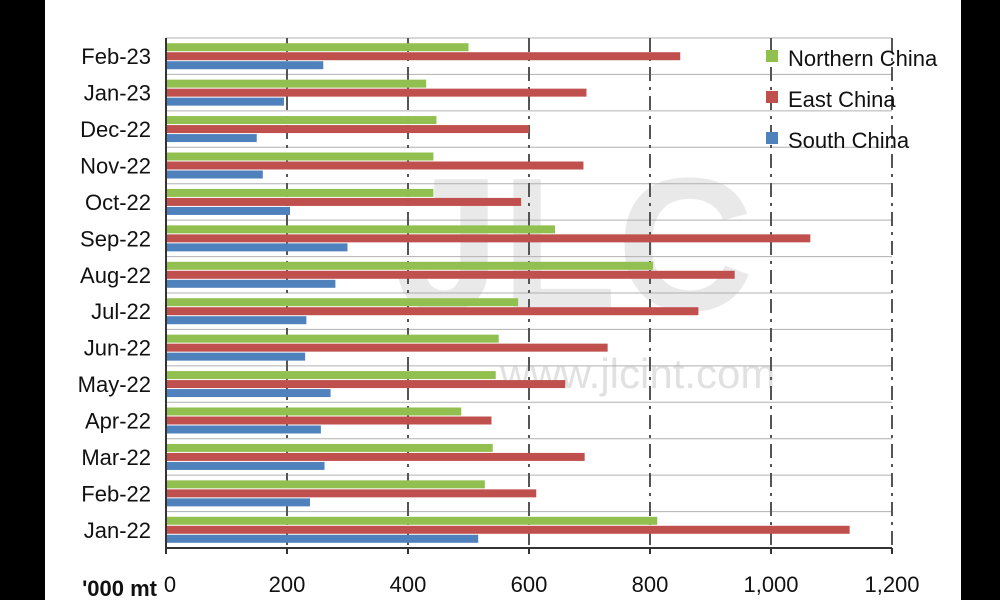 The height and width of the screenshot is (600, 1000). I want to click on x-tick-label: 600, so click(529, 584).